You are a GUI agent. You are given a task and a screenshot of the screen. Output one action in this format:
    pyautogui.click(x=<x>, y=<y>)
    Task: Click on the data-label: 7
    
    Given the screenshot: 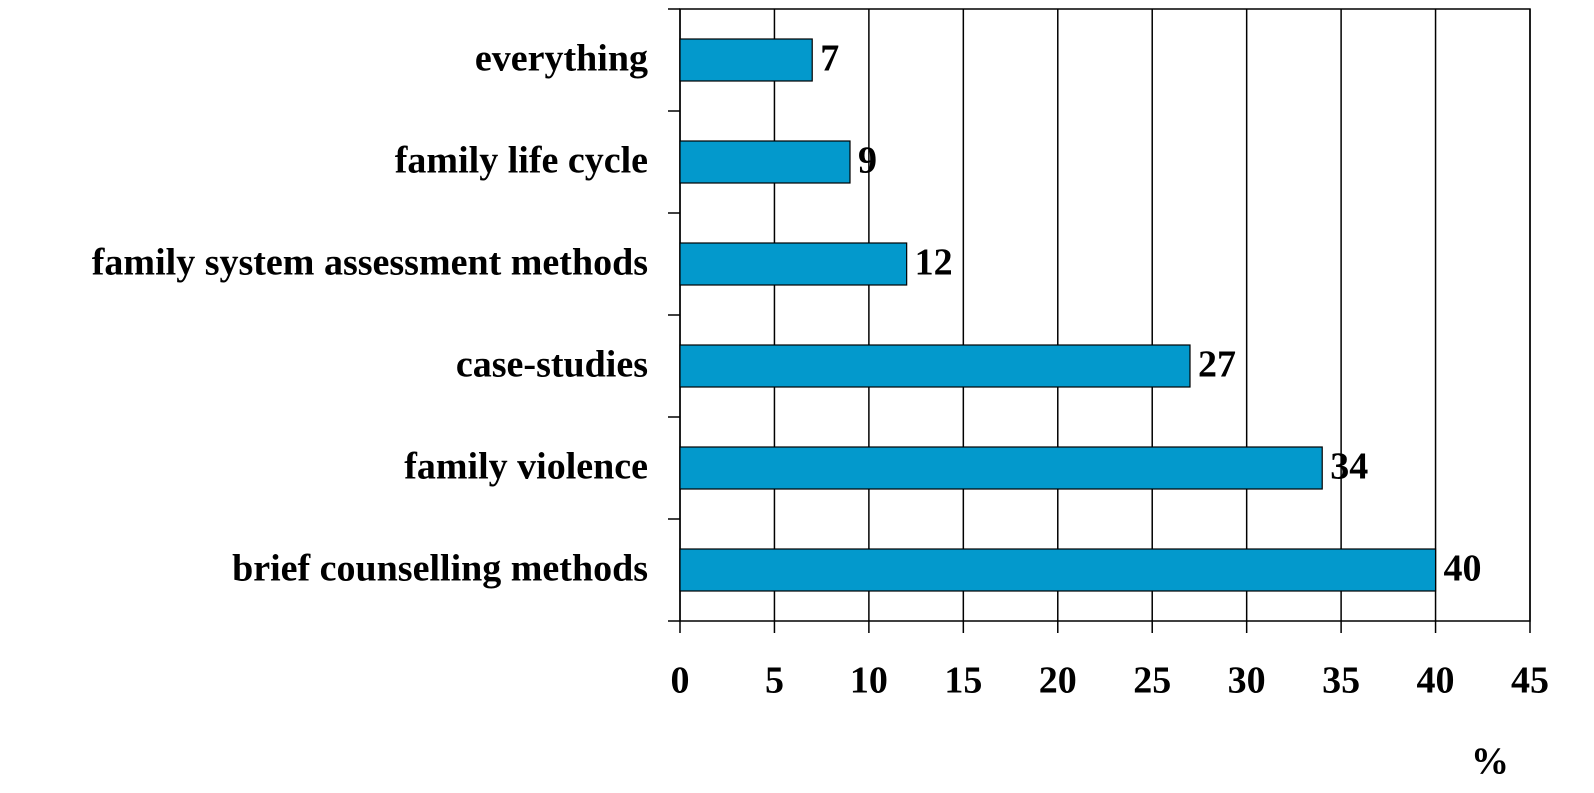 What is the action you would take?
    pyautogui.click(x=829, y=59)
    